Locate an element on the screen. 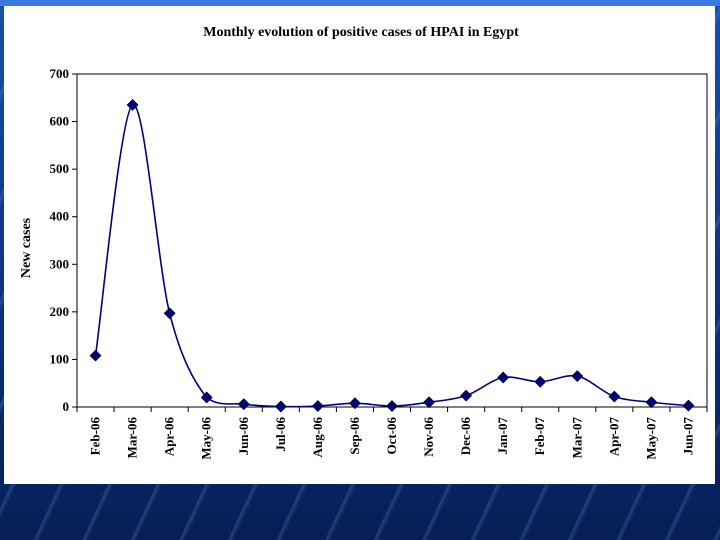 The width and height of the screenshot is (720, 540). x-tick-label: Mar-06 is located at coordinates (132, 438).